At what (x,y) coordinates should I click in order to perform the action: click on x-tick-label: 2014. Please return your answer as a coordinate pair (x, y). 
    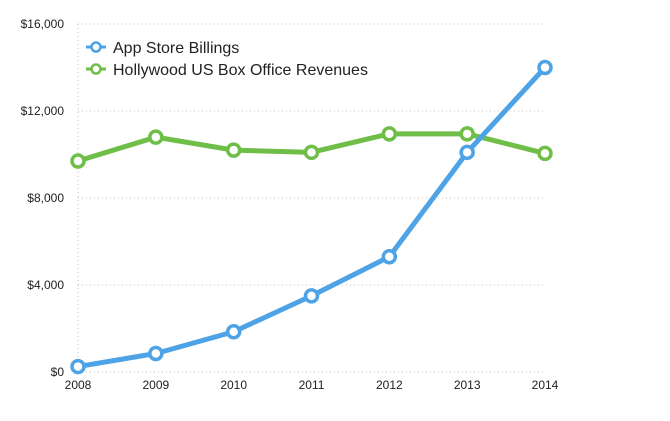
    Looking at the image, I should click on (545, 385).